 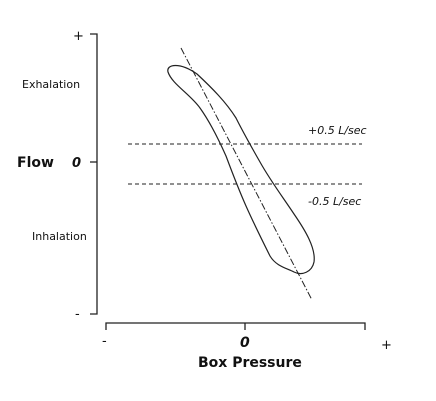 What do you see at coordinates (104, 341) in the screenshot?
I see `x-axis-minus-label: -` at bounding box center [104, 341].